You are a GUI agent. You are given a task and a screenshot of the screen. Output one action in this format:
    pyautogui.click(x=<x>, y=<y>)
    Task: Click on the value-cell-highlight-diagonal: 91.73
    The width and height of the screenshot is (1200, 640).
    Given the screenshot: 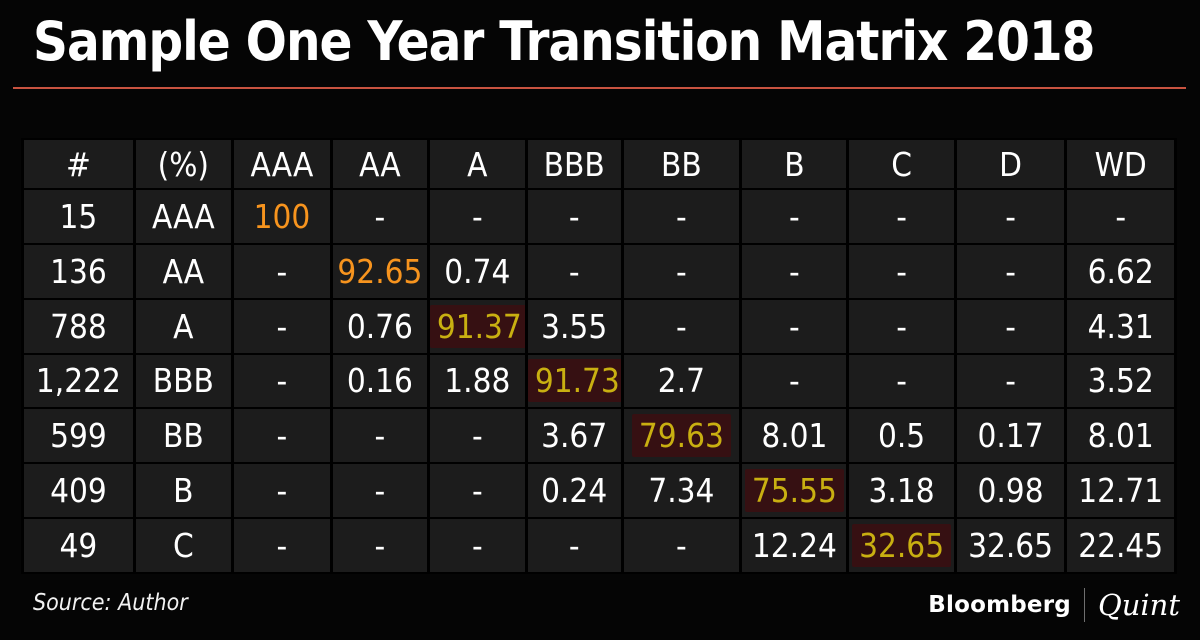 What is the action you would take?
    pyautogui.click(x=574, y=381)
    